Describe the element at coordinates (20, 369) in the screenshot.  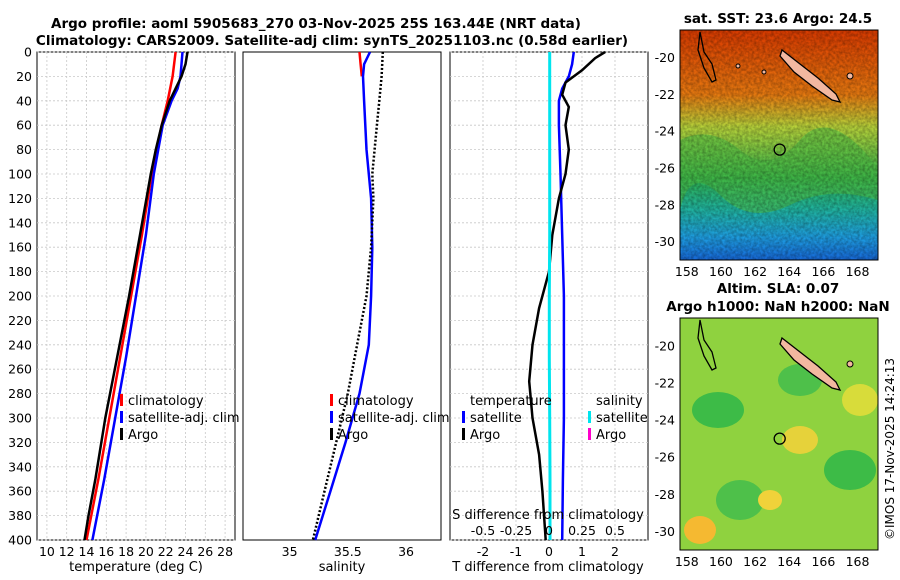
I see `depth-tick-label: 260` at that location.